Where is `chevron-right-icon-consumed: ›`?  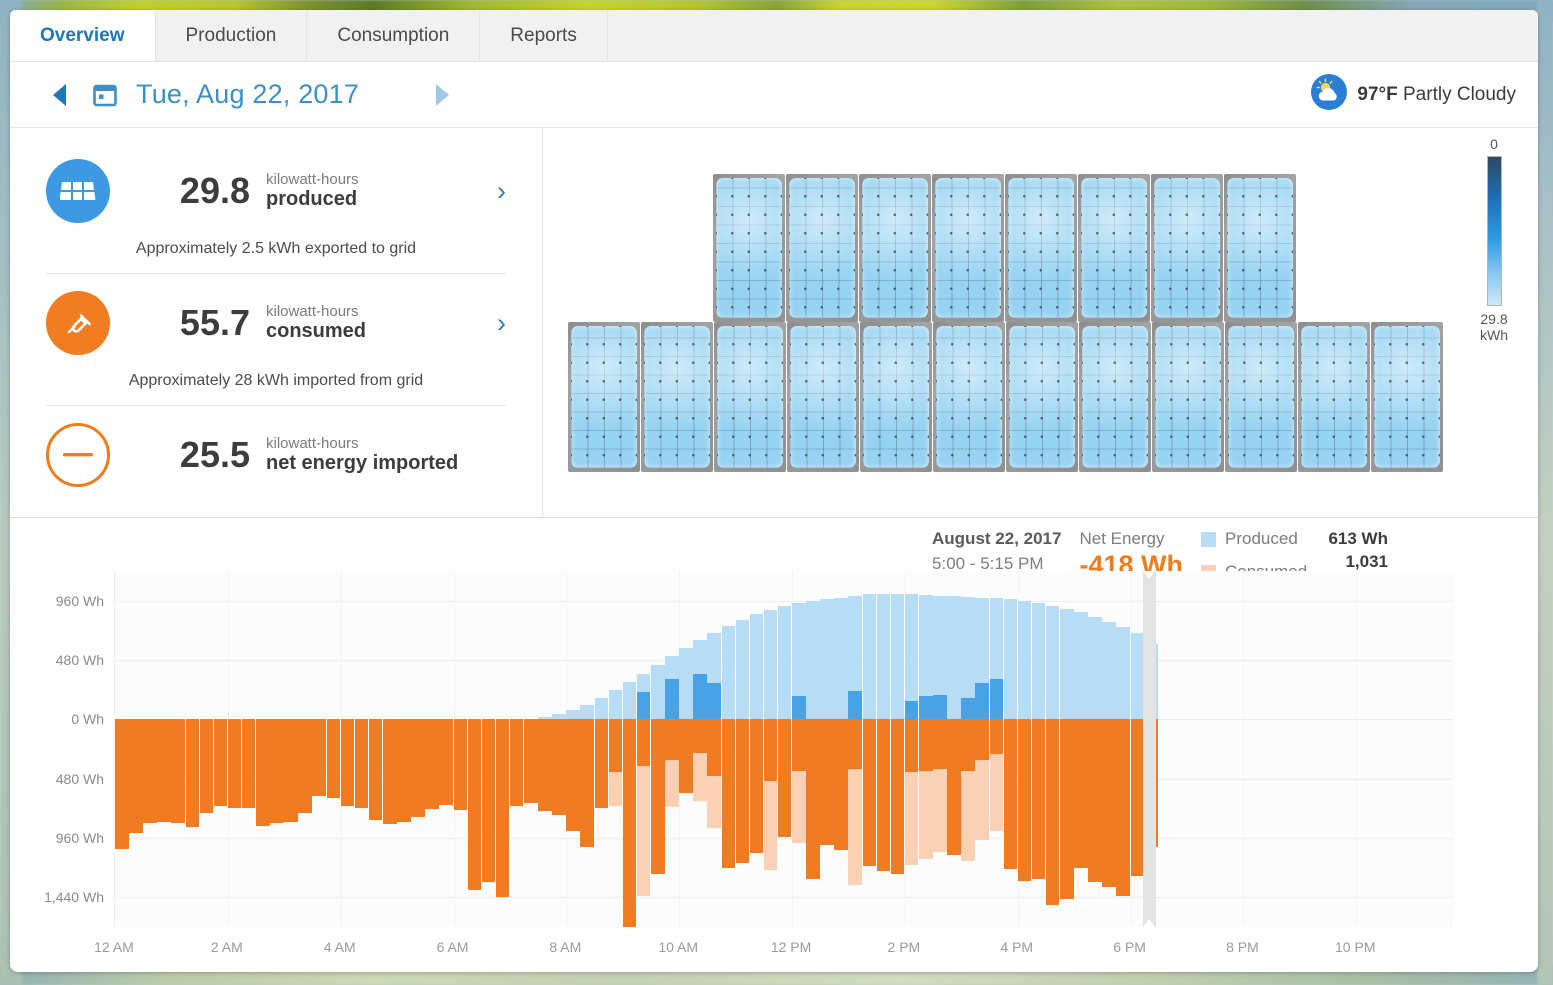
chevron-right-icon-consumed: › is located at coordinates (501, 322).